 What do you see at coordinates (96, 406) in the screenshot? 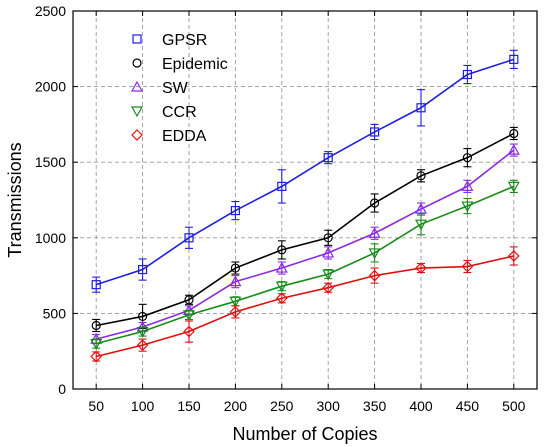
I see `x-tick-label: 50` at bounding box center [96, 406].